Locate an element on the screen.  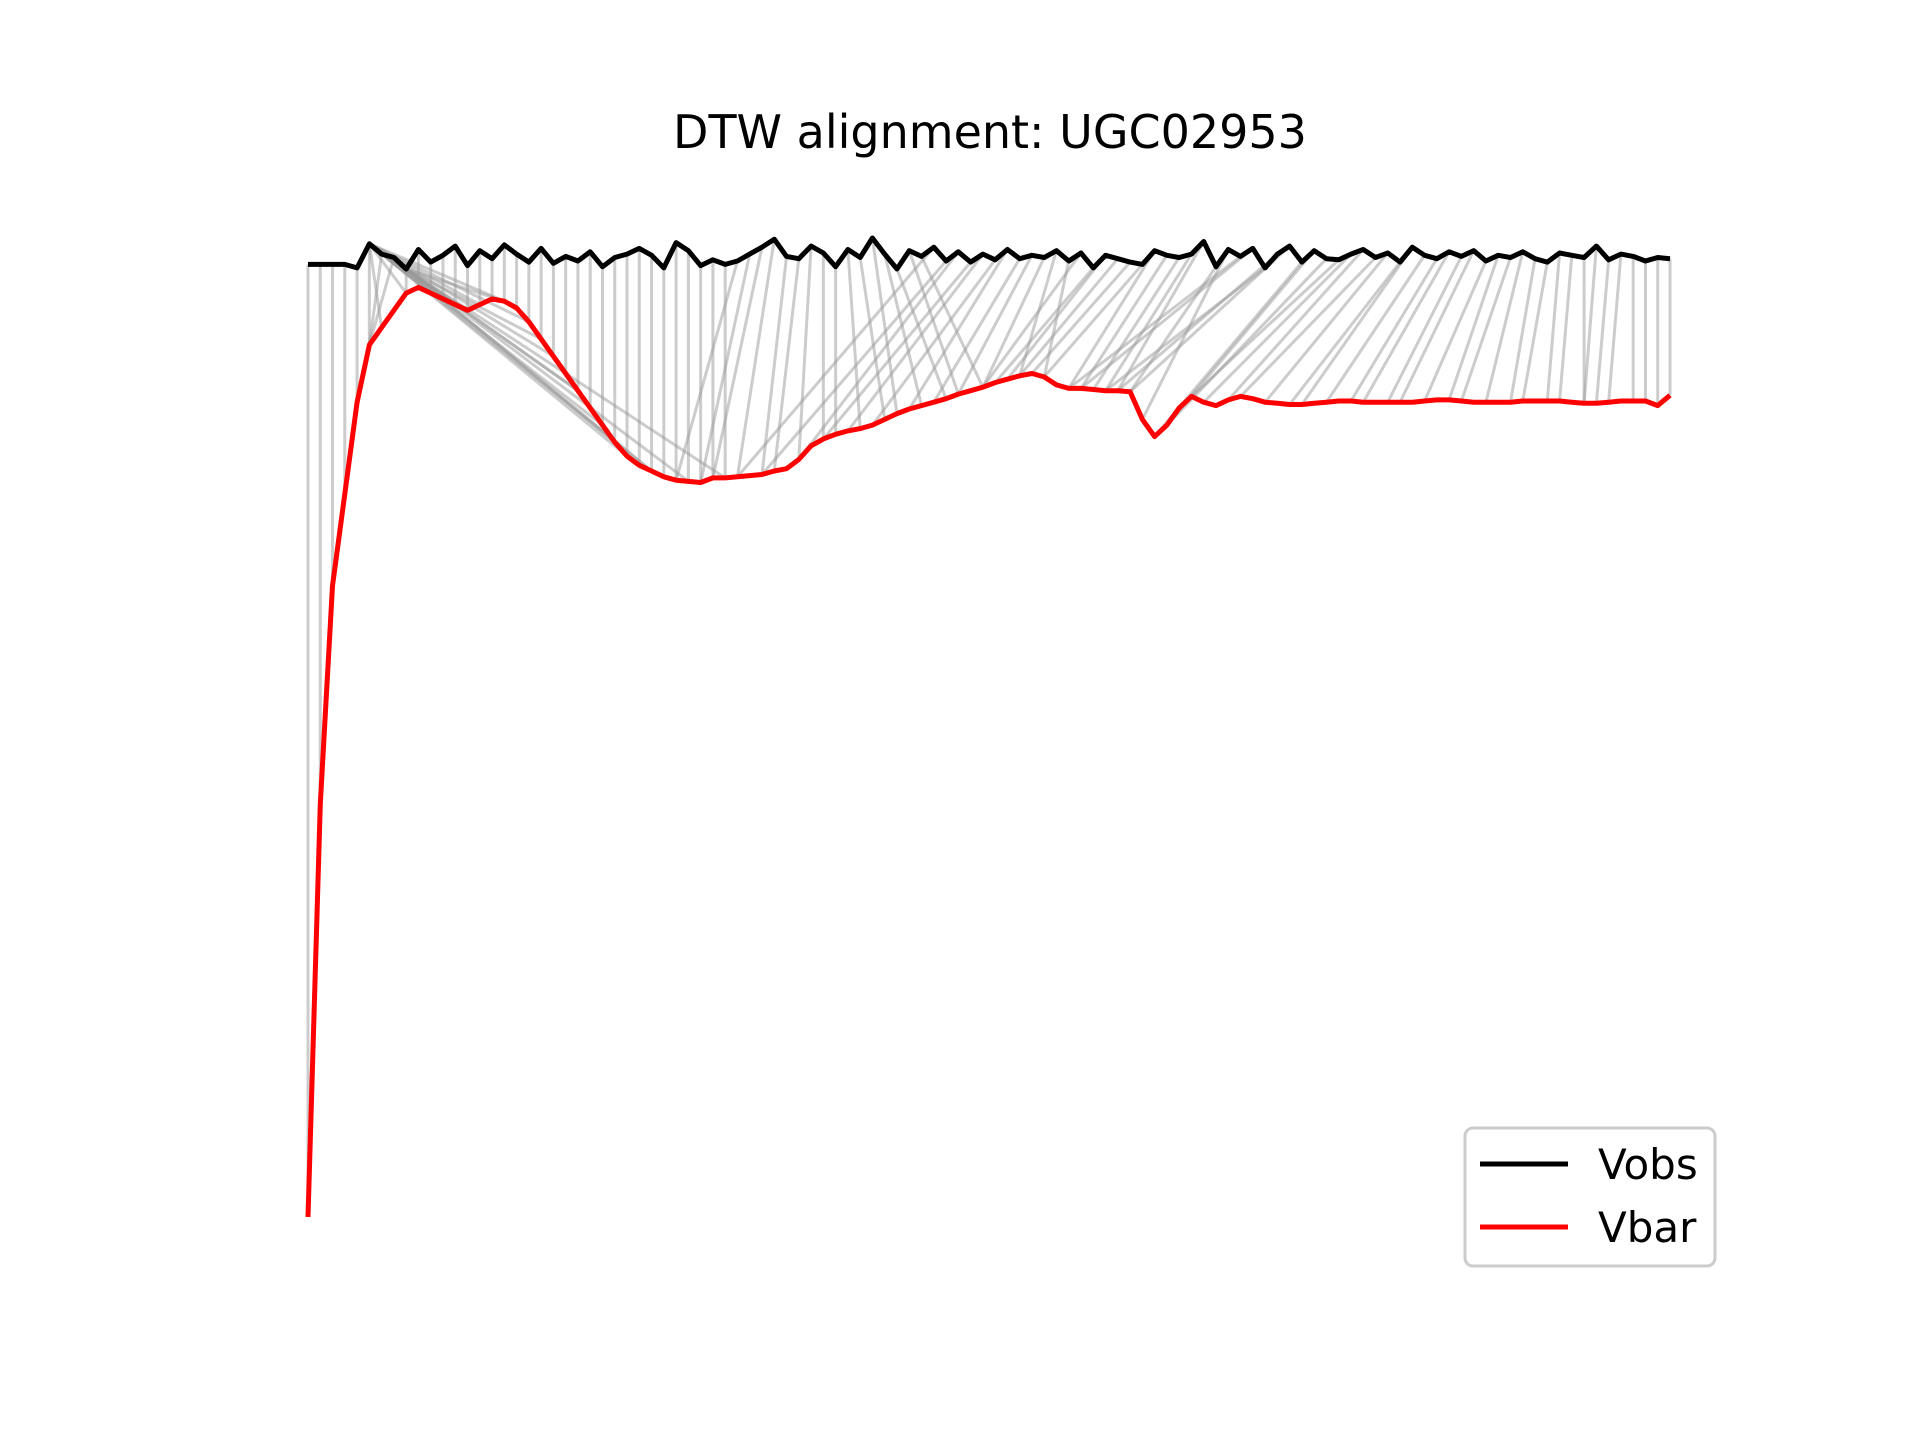
legend: Vobs Vbar is located at coordinates (1590, 1197).